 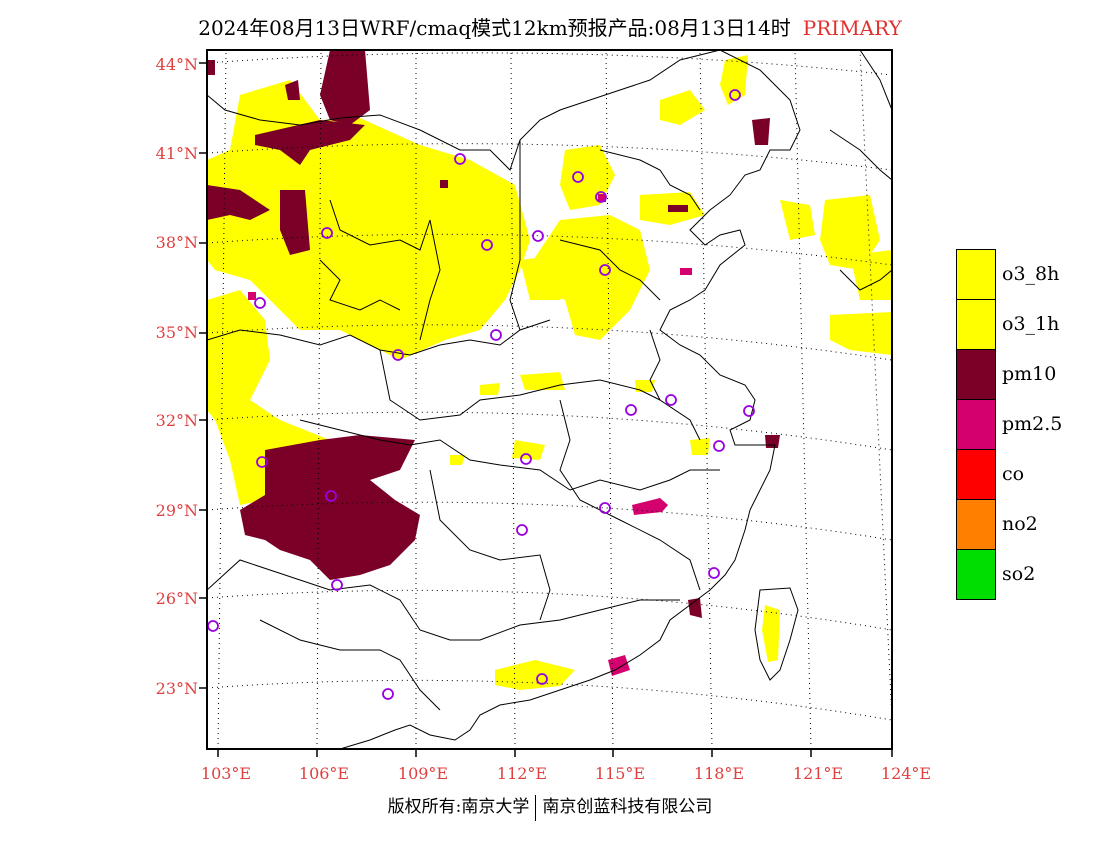 I want to click on legend-label: o3_1h, so click(x=1031, y=324).